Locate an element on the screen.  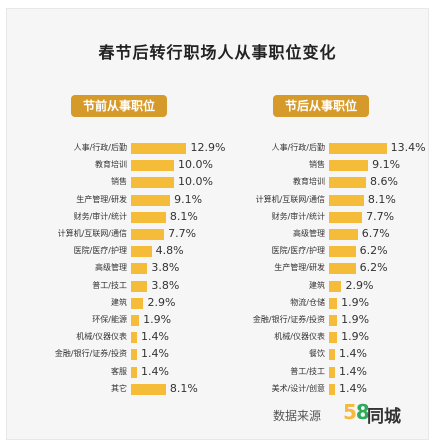
category-label: 物流/仓储 is located at coordinates (307, 302).